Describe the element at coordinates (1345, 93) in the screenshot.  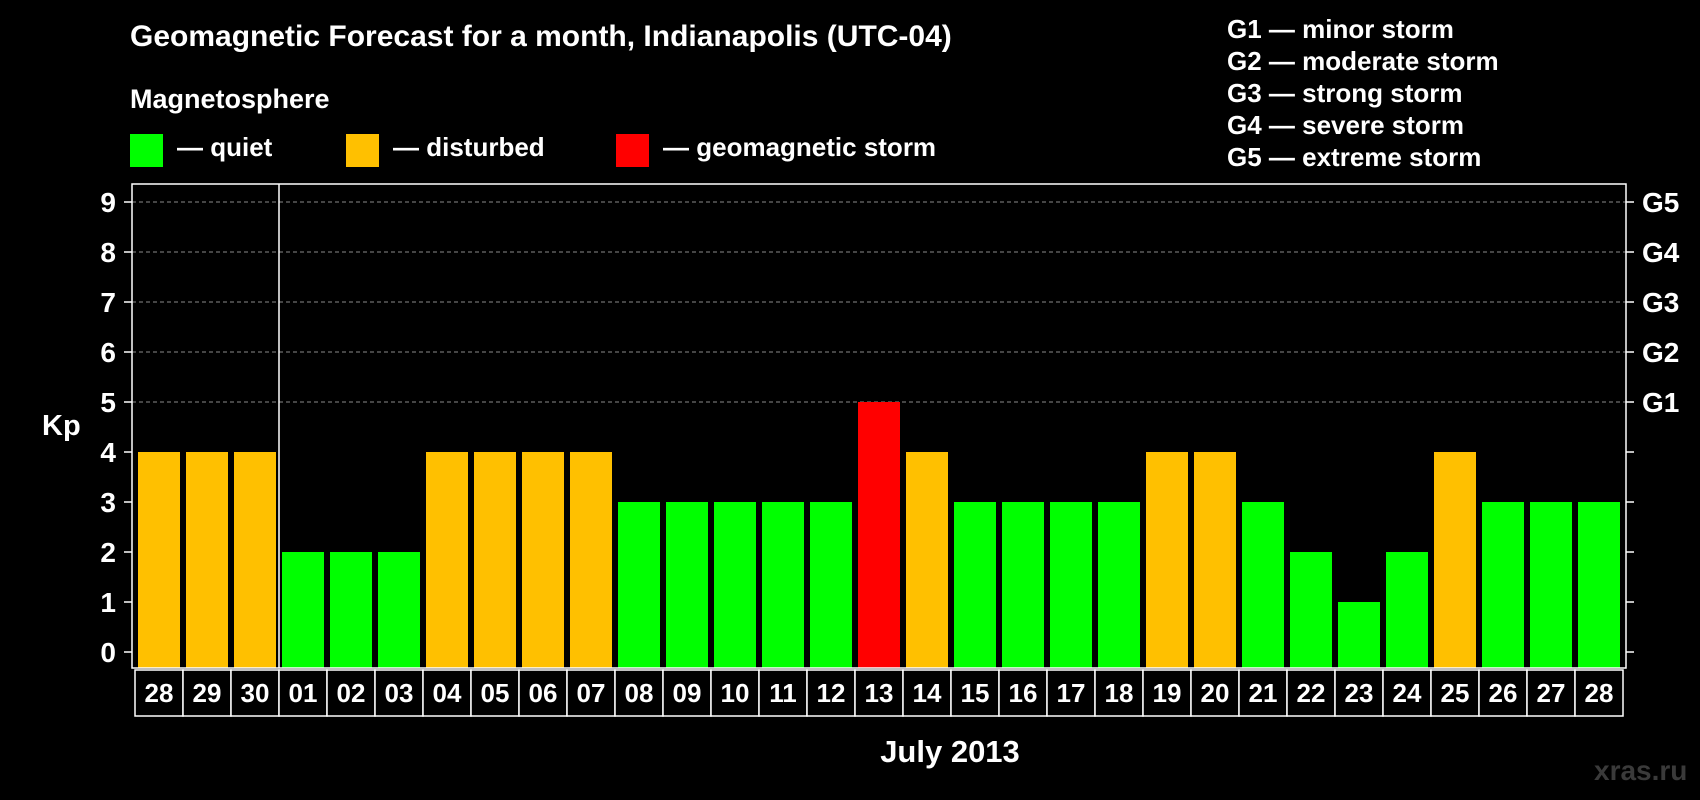
I see `g-scale-g3: G3 — strong storm` at that location.